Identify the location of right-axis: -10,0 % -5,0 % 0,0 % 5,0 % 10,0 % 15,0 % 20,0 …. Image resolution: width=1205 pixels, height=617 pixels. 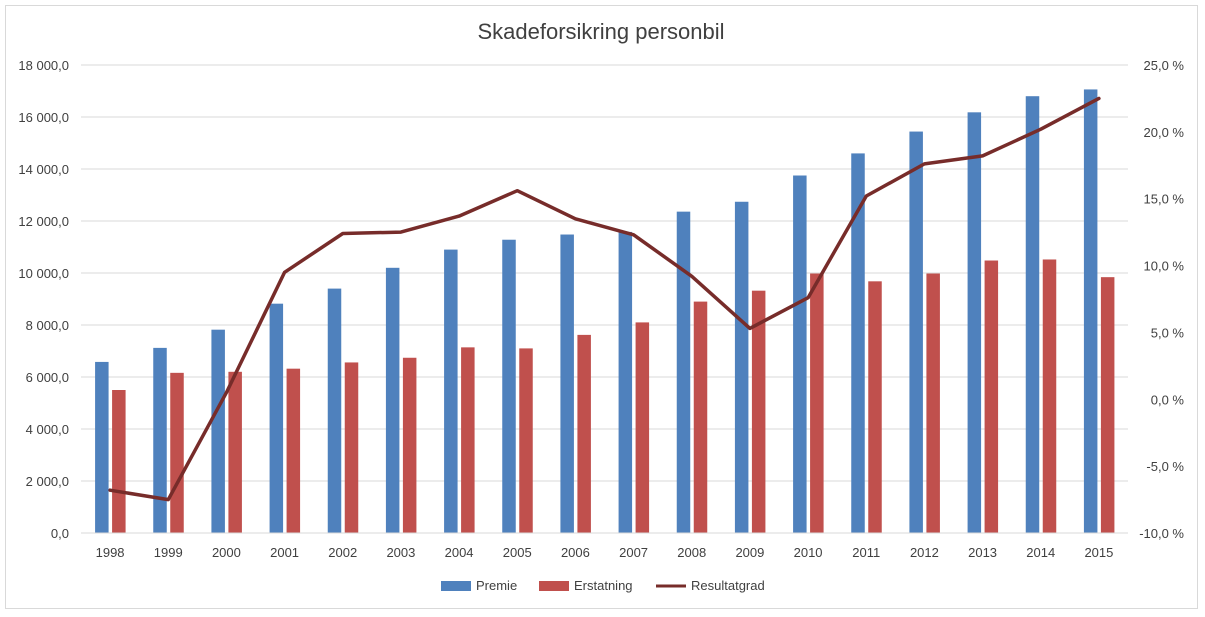
(1161, 299).